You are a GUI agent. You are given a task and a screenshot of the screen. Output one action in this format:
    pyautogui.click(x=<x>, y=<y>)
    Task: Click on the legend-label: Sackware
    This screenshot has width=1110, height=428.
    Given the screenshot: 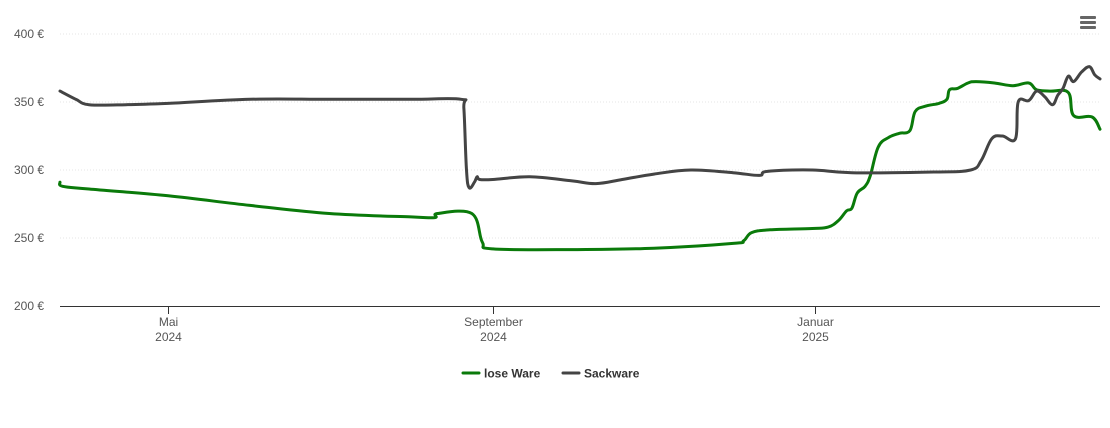 What is the action you would take?
    pyautogui.click(x=612, y=374)
    